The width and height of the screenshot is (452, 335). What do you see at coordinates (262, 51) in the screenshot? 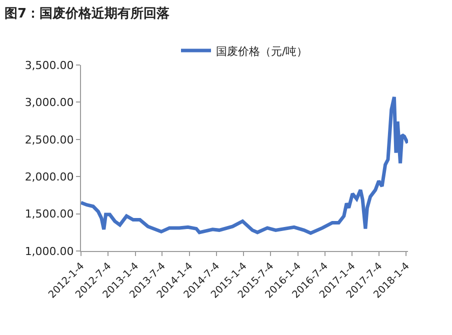
I see `legend-label: 国废价格（元/吨）` at bounding box center [262, 51].